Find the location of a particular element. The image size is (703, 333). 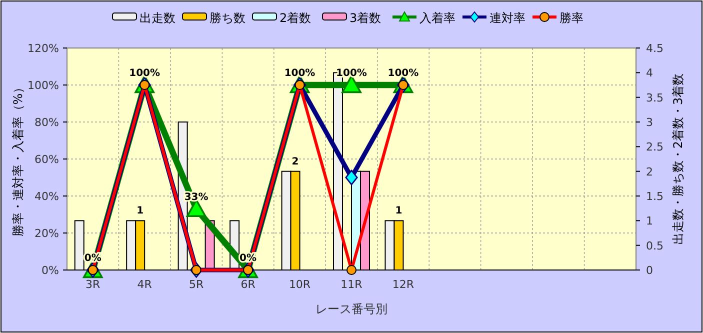

y2-tick-label: 2 is located at coordinates (649, 171).